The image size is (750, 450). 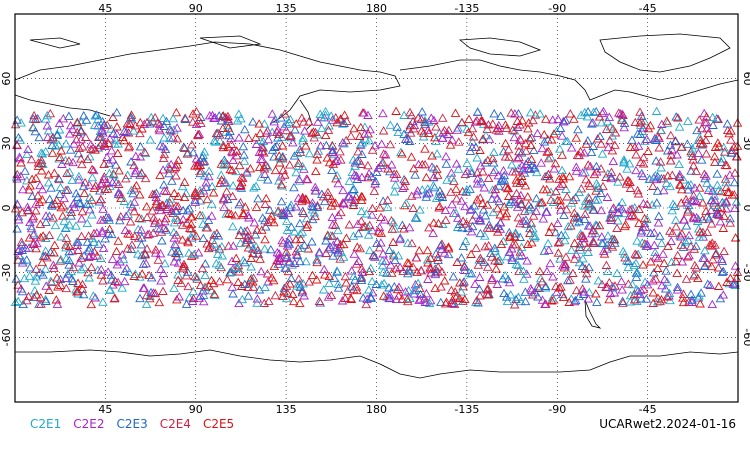 What do you see at coordinates (132, 424) in the screenshot?
I see `legend: C2E1 C2E2 C2E3 C2E4 C2E5` at bounding box center [132, 424].